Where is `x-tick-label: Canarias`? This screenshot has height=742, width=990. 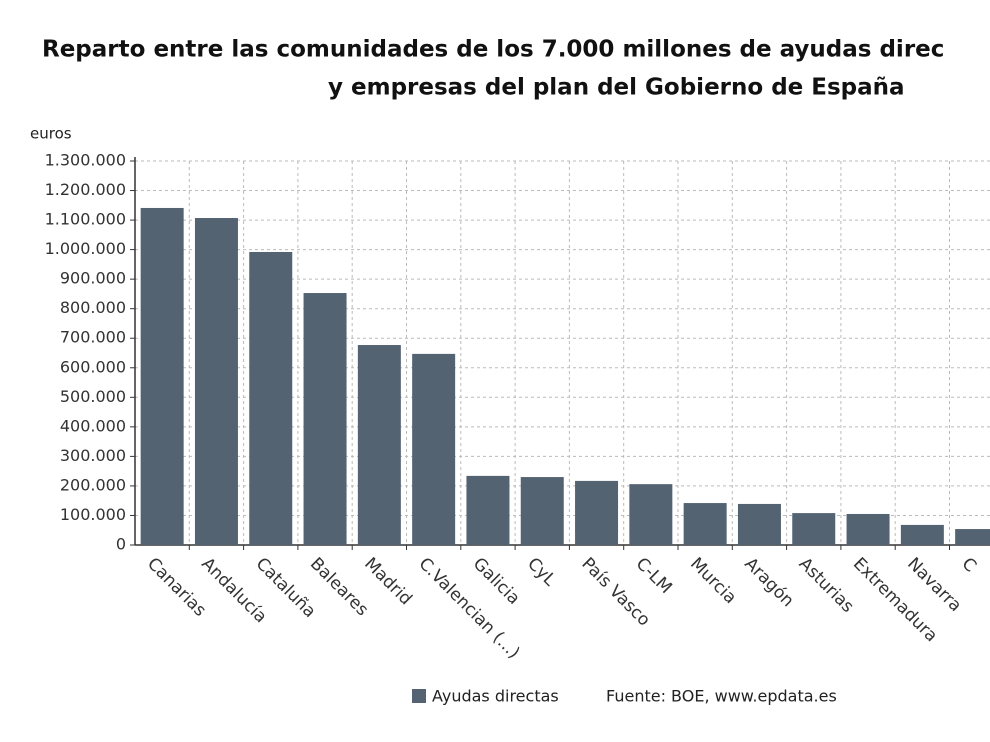 x-tick-label: Canarias is located at coordinates (176, 587).